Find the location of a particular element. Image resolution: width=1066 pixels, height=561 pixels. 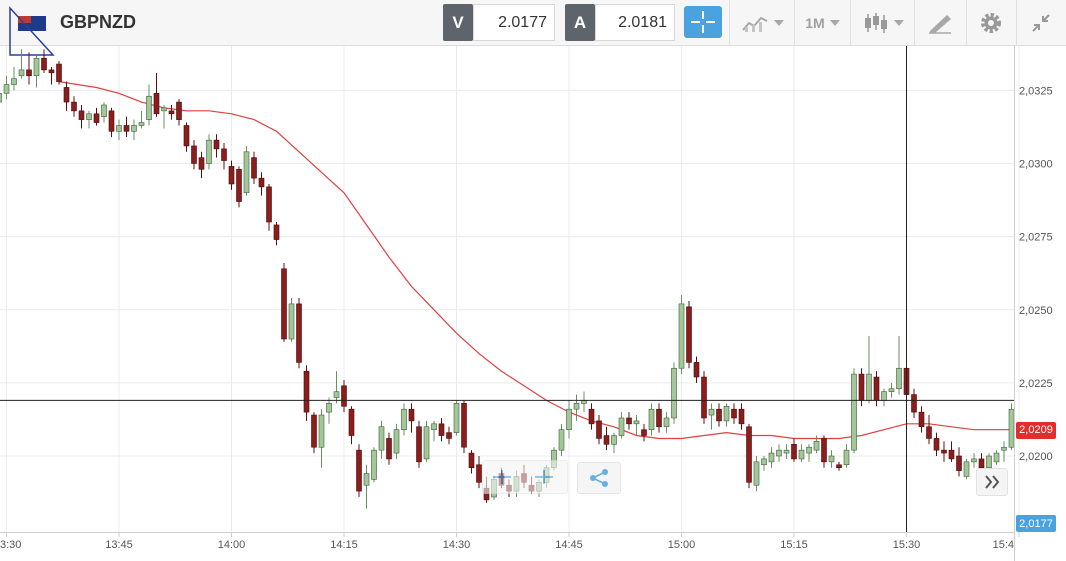

fullscreen-button is located at coordinates (1041, 23).